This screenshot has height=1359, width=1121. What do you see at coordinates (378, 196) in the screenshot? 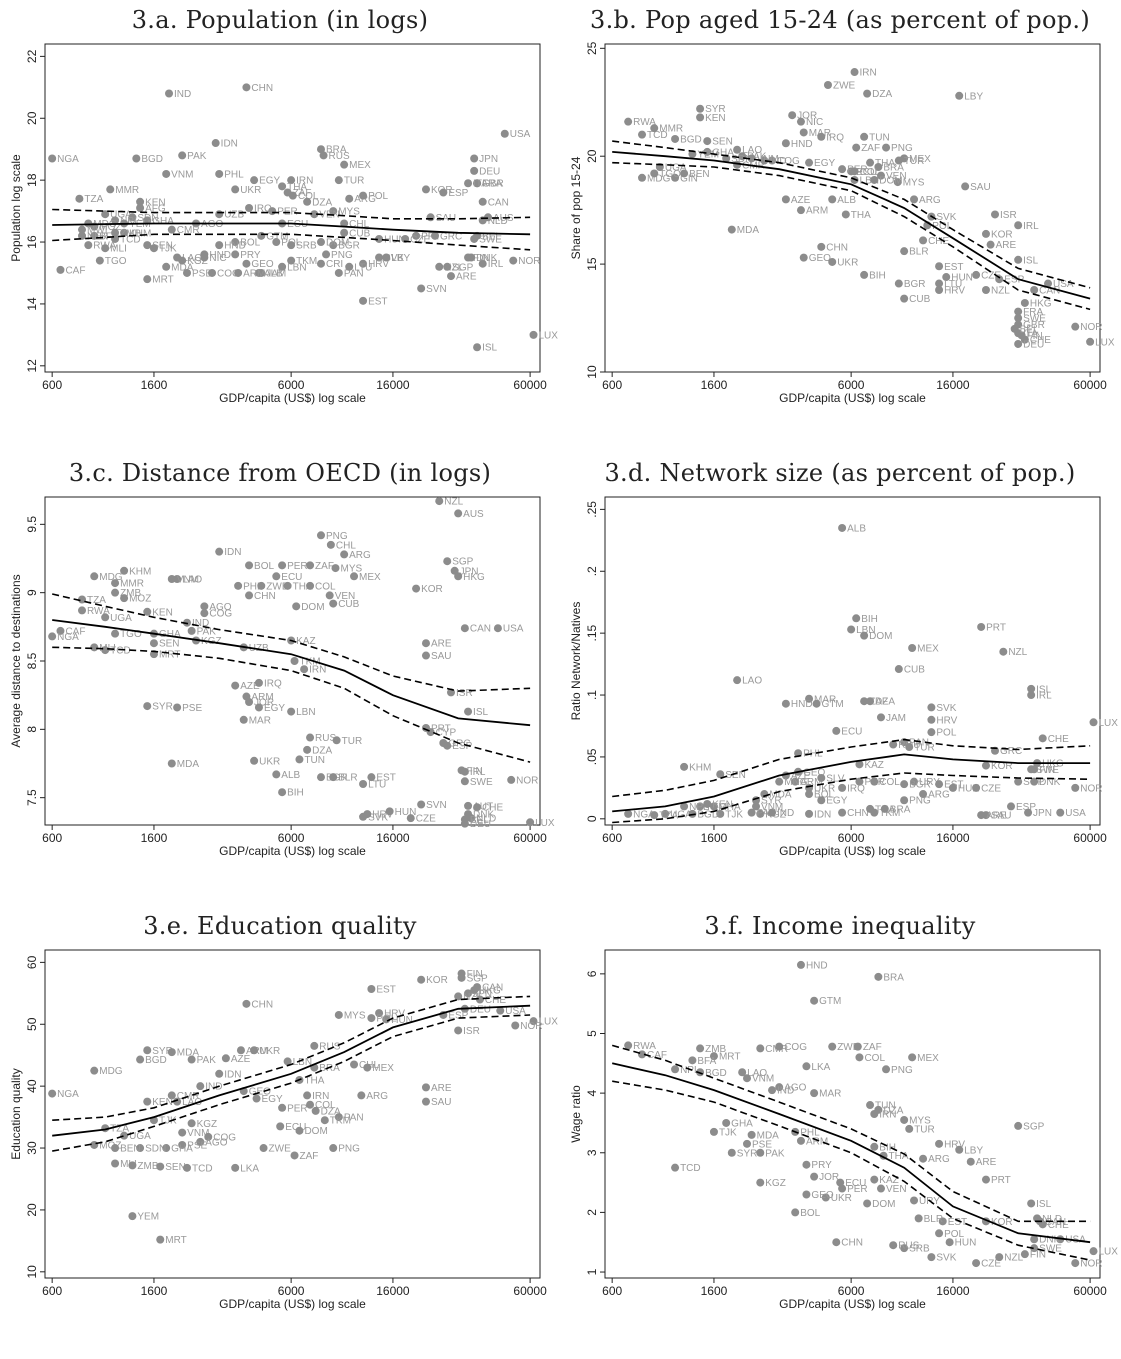
I see `point-label: POL` at bounding box center [378, 196].